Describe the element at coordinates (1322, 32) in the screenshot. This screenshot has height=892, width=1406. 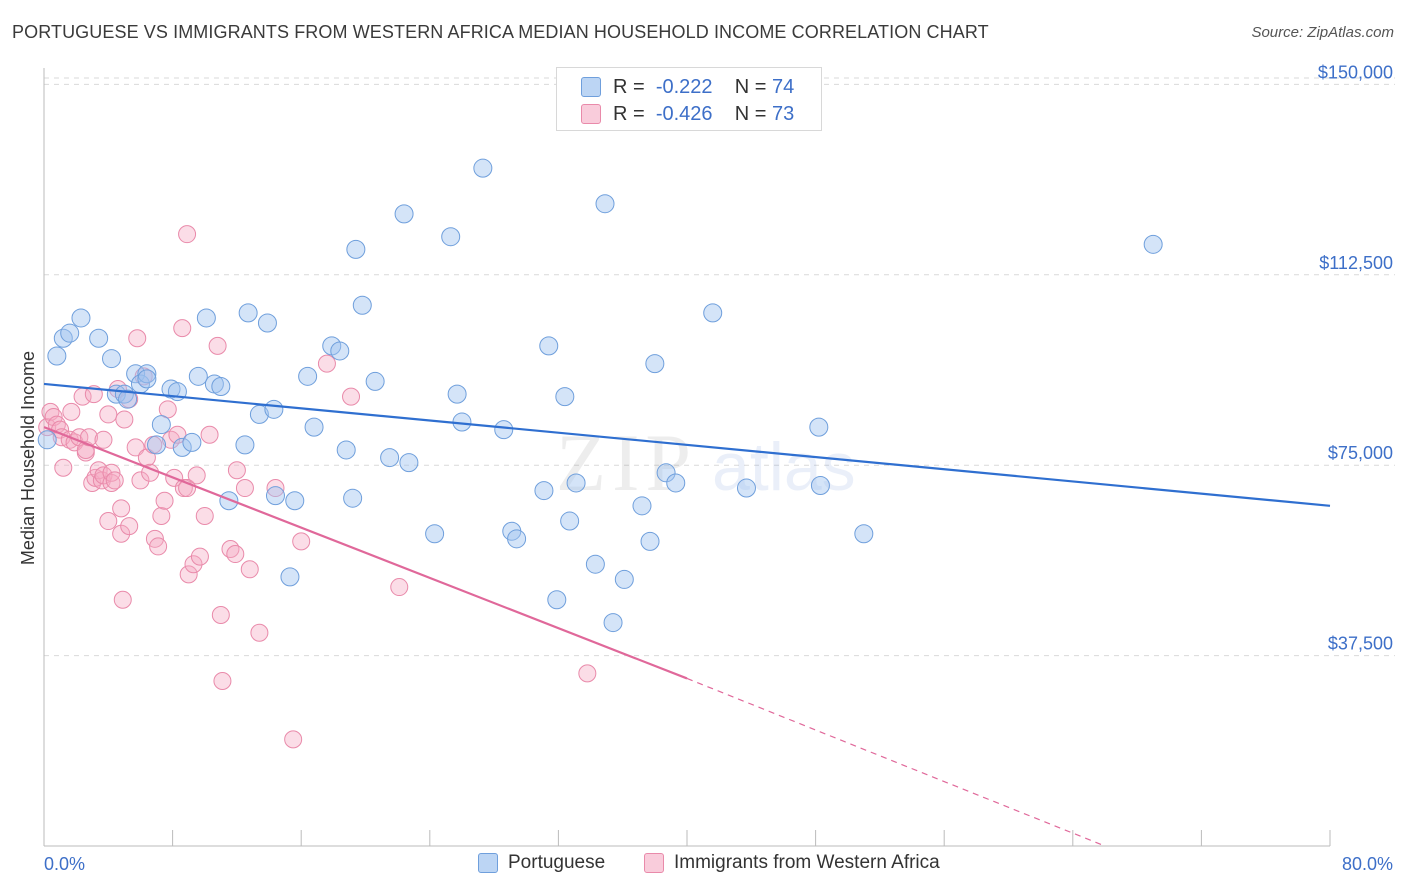
I see `source-label: Source: ZipAtlas.com` at that location.